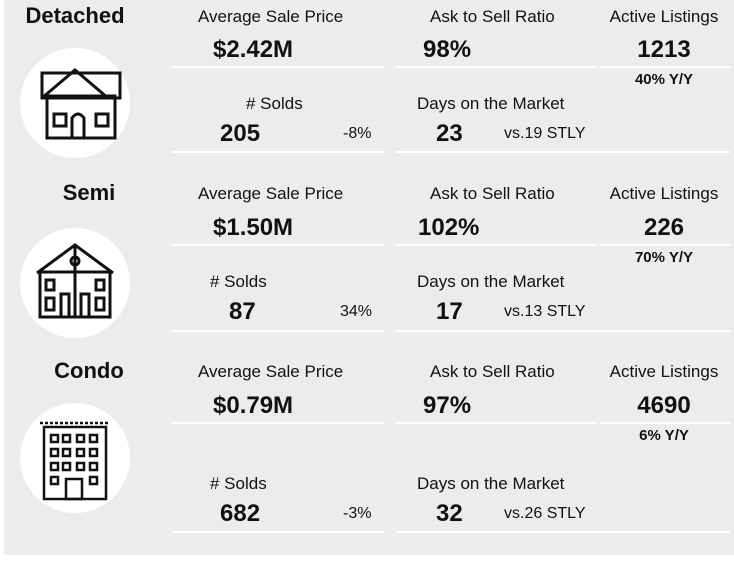  I want to click on solds-change: -8%, so click(357, 133).